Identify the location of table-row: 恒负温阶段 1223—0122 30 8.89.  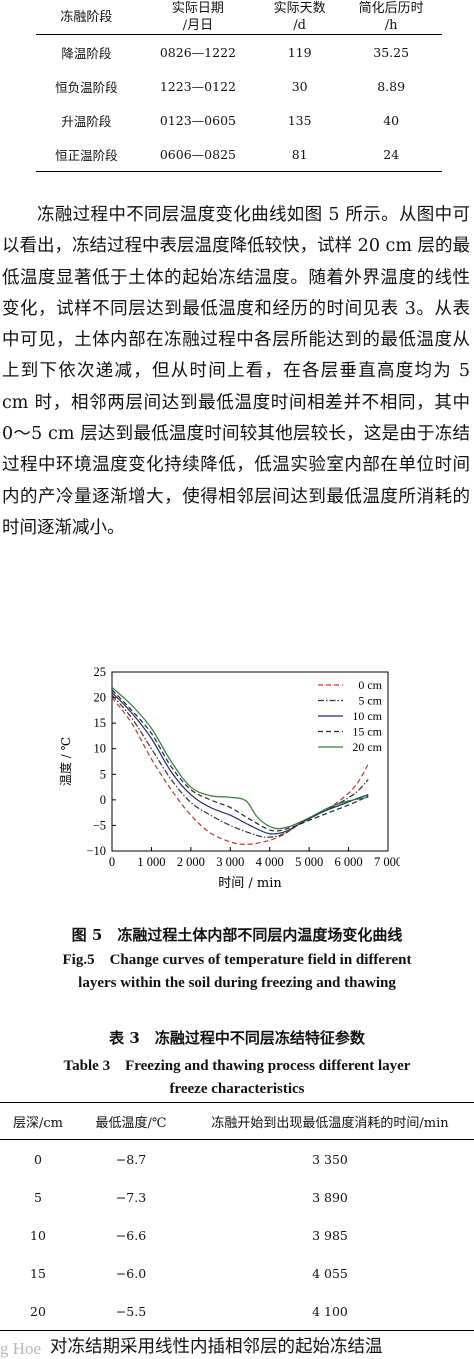
(239, 86).